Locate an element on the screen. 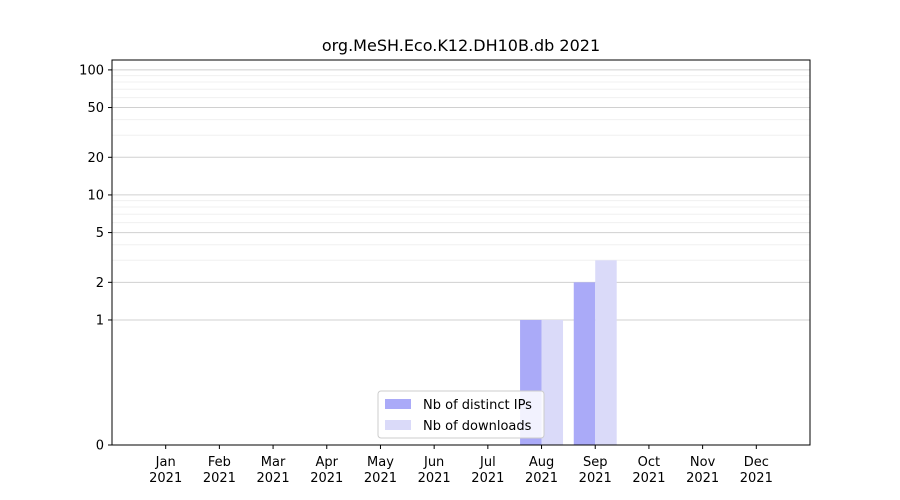  x-tick-label: Feb 2021 is located at coordinates (219, 470).